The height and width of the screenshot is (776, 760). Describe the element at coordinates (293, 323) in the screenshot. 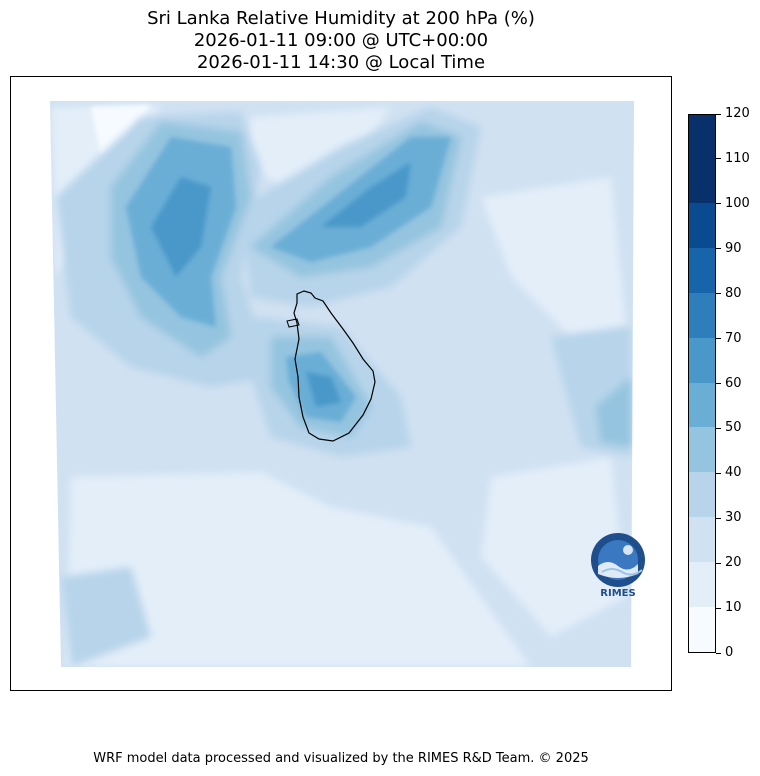

I see `jaffna-islands-outline` at that location.